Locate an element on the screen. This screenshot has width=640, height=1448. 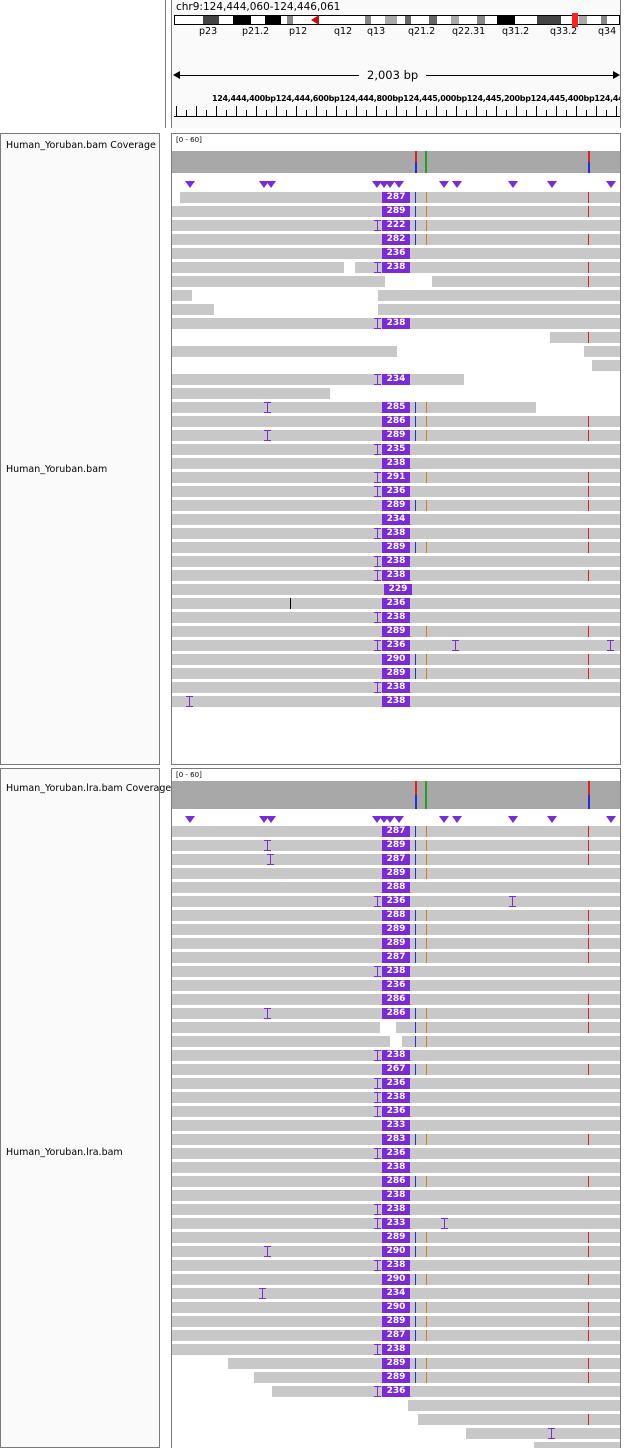
insertion-label: 283 is located at coordinates (396, 1139).